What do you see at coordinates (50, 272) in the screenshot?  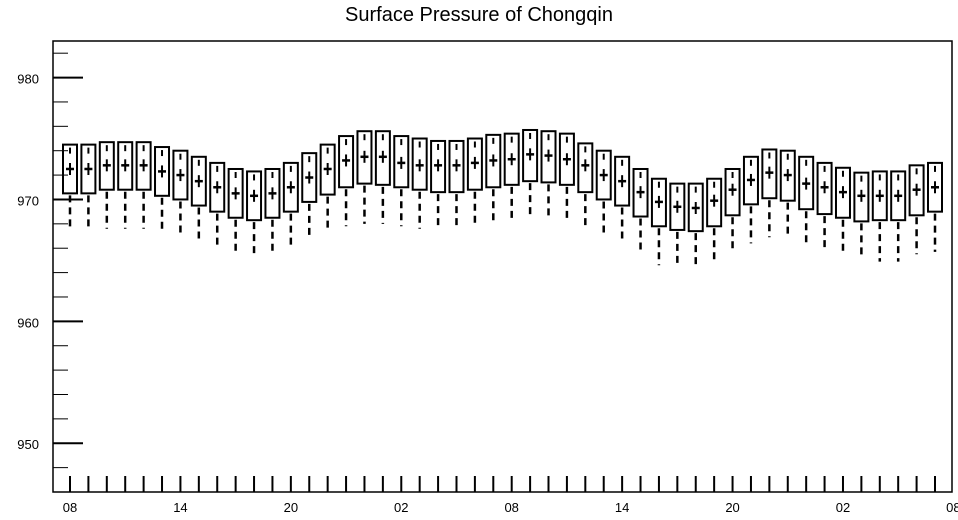 I see `y-axis: 950 960 970 980` at bounding box center [50, 272].